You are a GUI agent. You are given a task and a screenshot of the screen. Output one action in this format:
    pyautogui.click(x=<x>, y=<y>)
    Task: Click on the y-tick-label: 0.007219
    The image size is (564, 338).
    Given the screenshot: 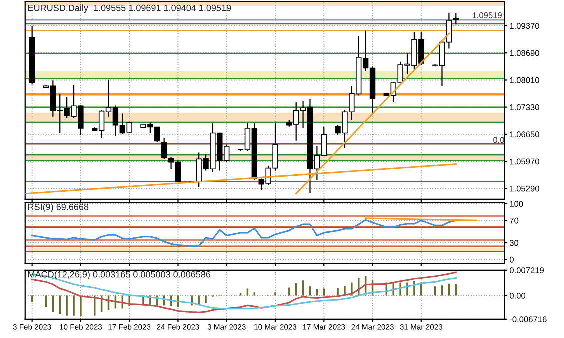 What is the action you would take?
    pyautogui.click(x=527, y=271)
    